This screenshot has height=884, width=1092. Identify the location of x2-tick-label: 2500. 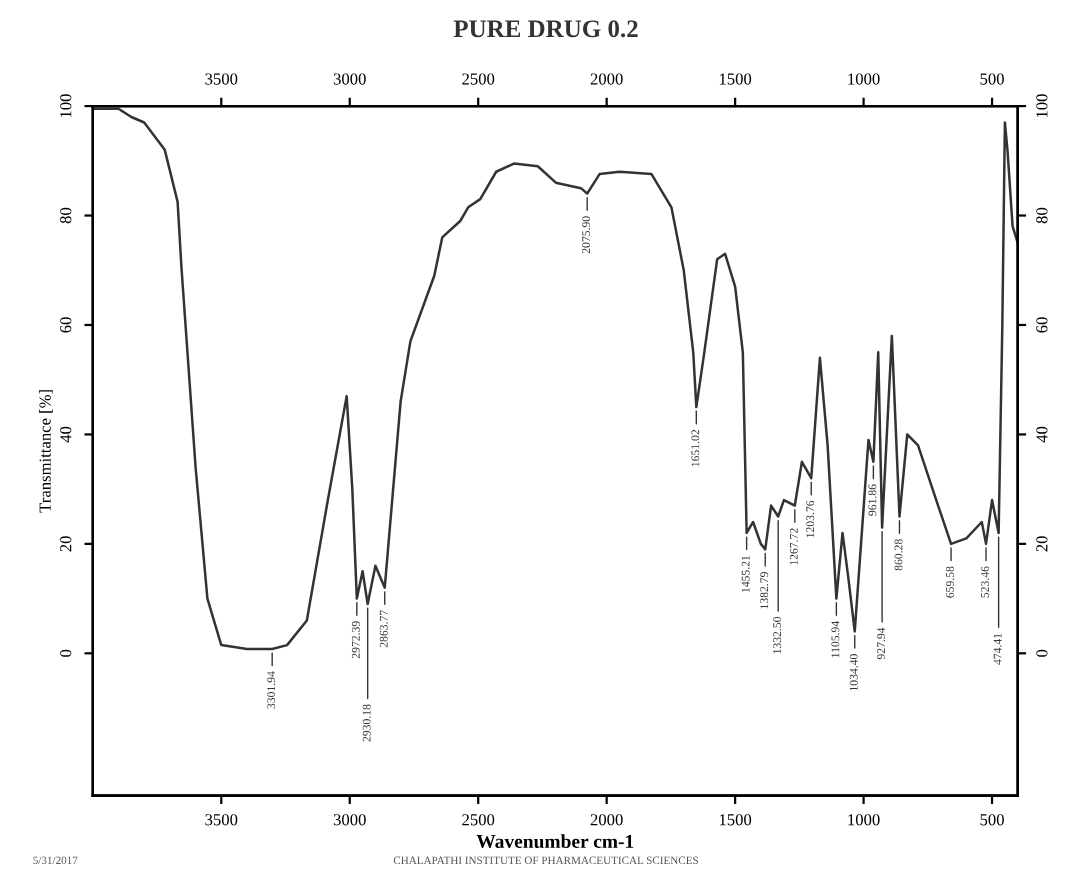
(478, 79).